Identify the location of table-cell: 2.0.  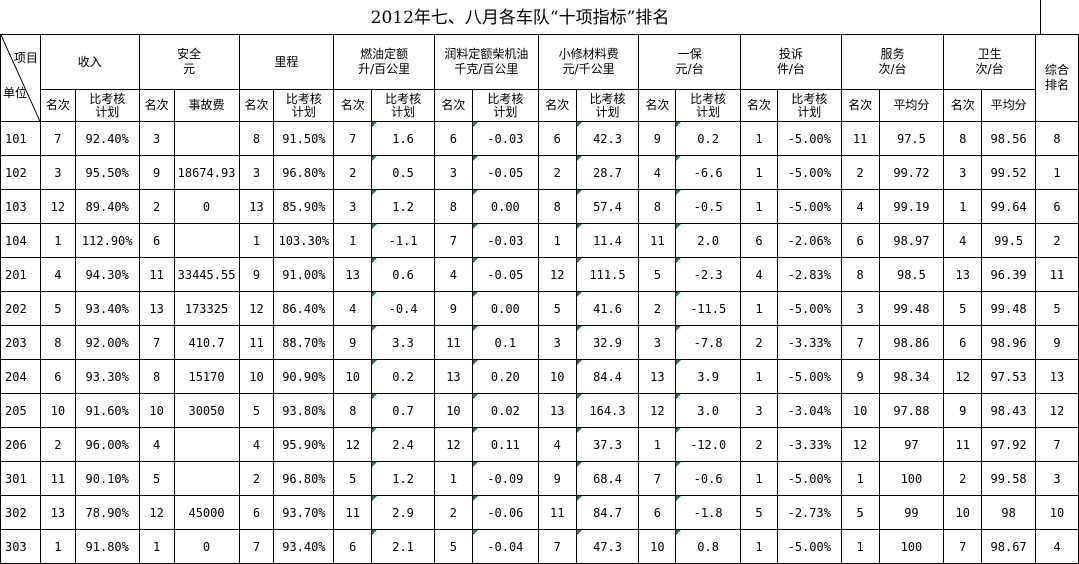
(708, 240).